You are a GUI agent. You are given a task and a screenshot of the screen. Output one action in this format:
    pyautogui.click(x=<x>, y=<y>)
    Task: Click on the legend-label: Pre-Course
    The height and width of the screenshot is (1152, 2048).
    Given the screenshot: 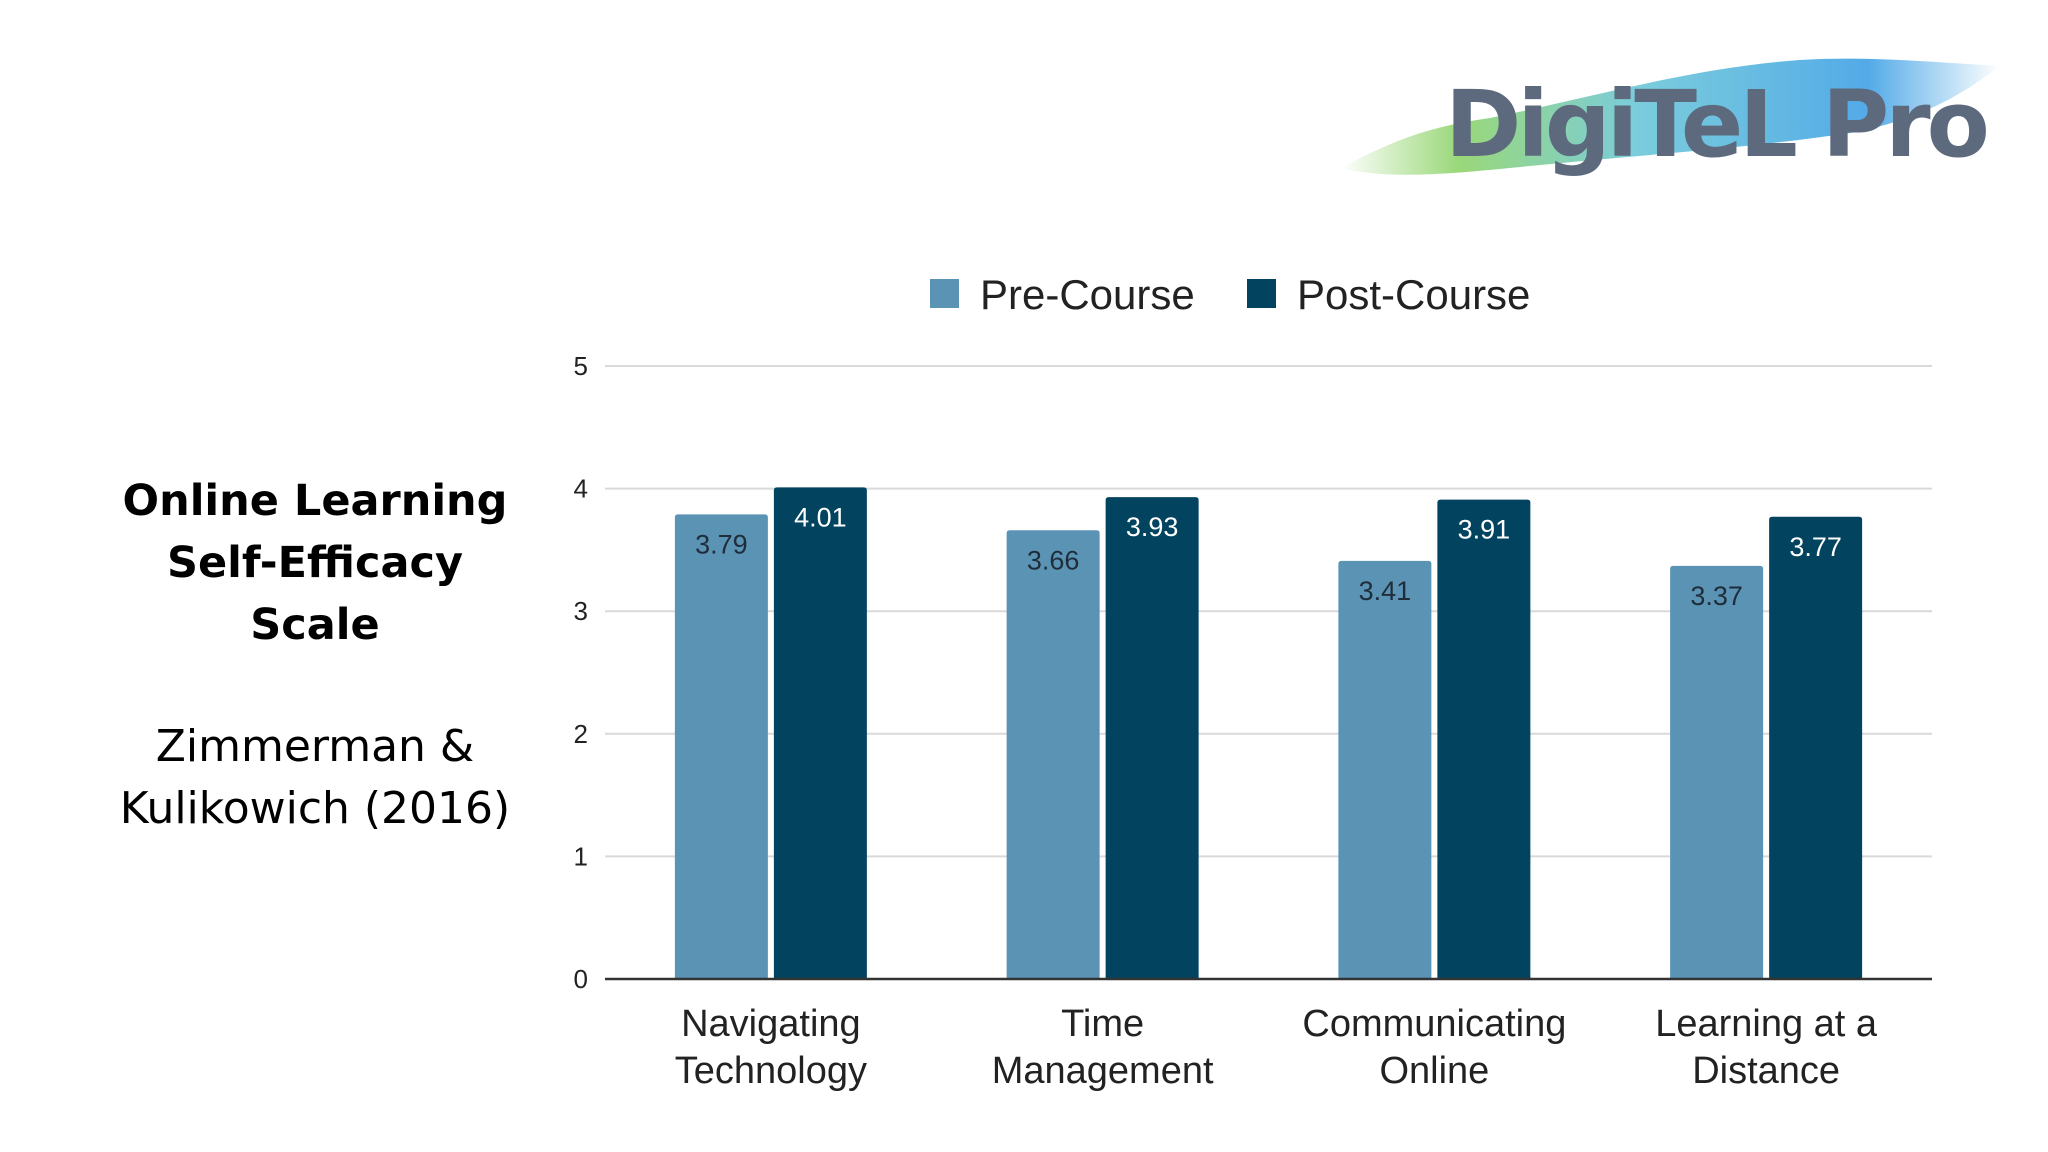 What is the action you would take?
    pyautogui.click(x=1087, y=294)
    